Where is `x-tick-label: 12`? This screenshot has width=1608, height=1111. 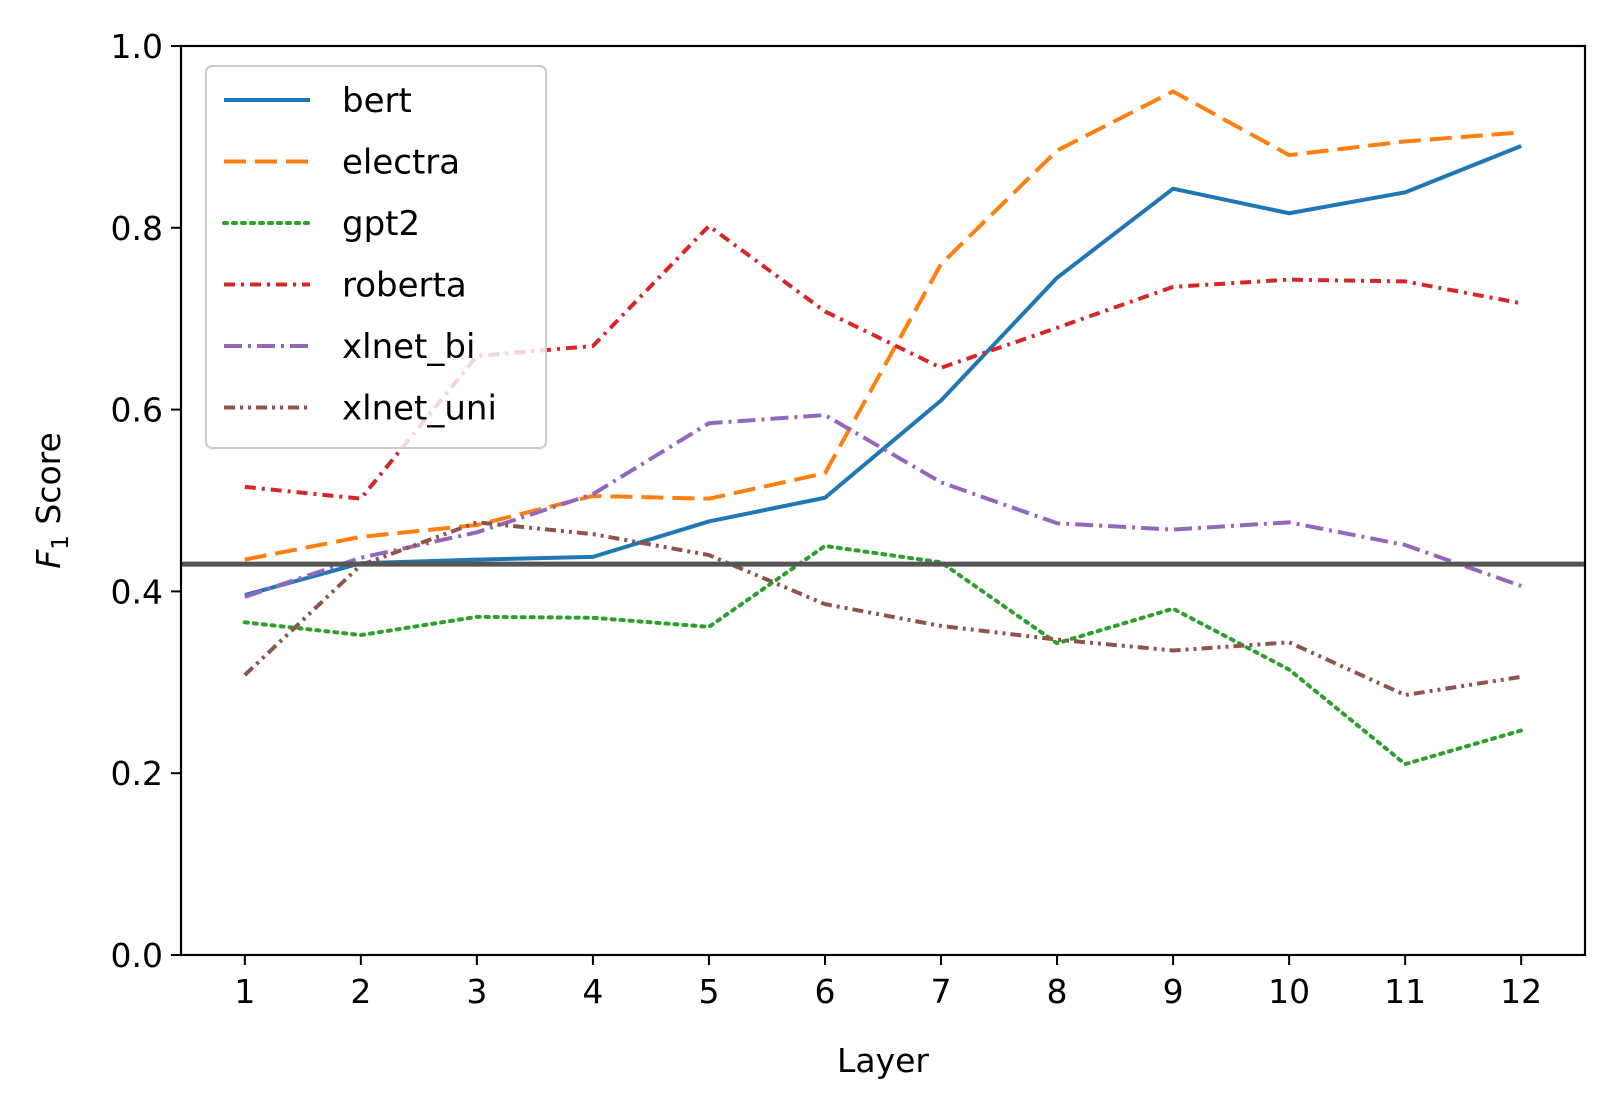
x-tick-label: 12 is located at coordinates (1521, 991).